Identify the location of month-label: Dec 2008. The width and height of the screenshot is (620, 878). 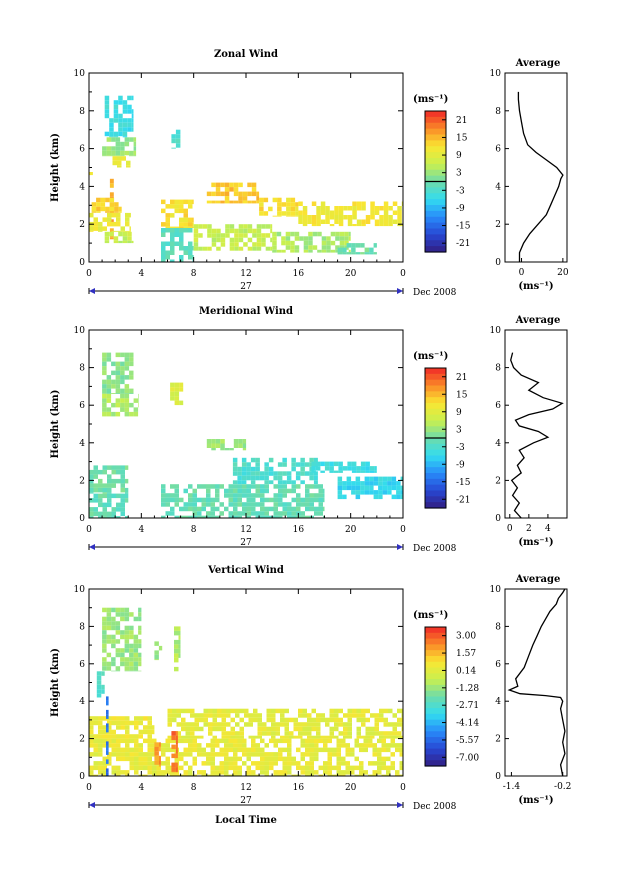
(435, 293).